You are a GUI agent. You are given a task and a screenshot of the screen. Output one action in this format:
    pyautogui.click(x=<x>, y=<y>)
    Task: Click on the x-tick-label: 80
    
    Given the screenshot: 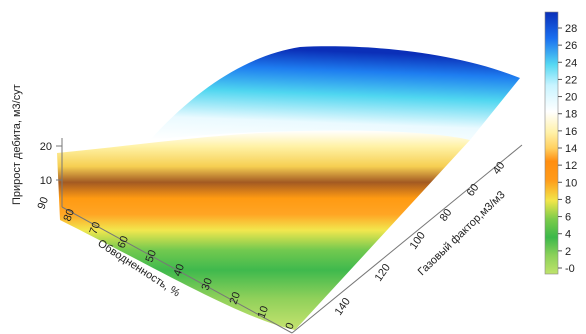 What is the action you would take?
    pyautogui.click(x=69, y=215)
    